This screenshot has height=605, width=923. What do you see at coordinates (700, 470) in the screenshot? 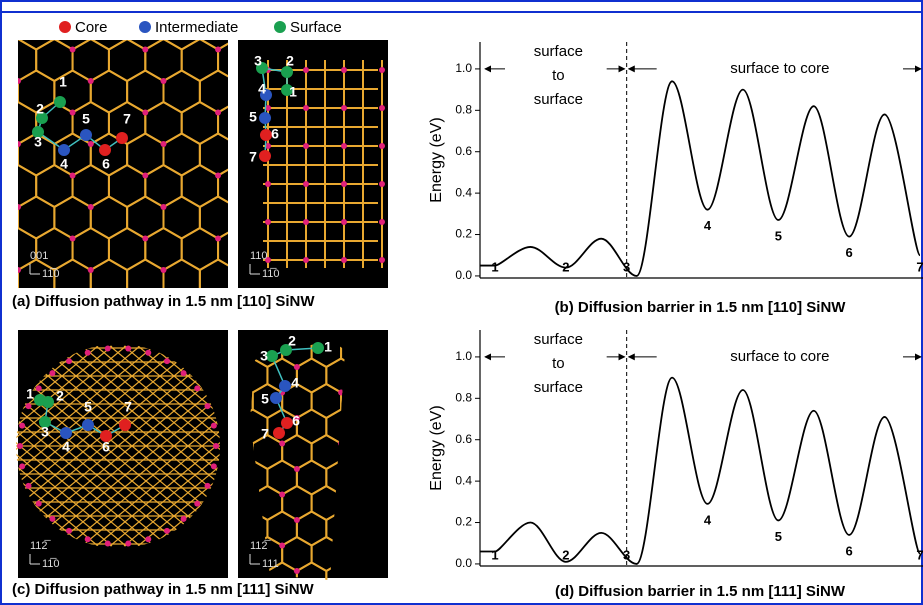
I see `energy-curve` at bounding box center [700, 470].